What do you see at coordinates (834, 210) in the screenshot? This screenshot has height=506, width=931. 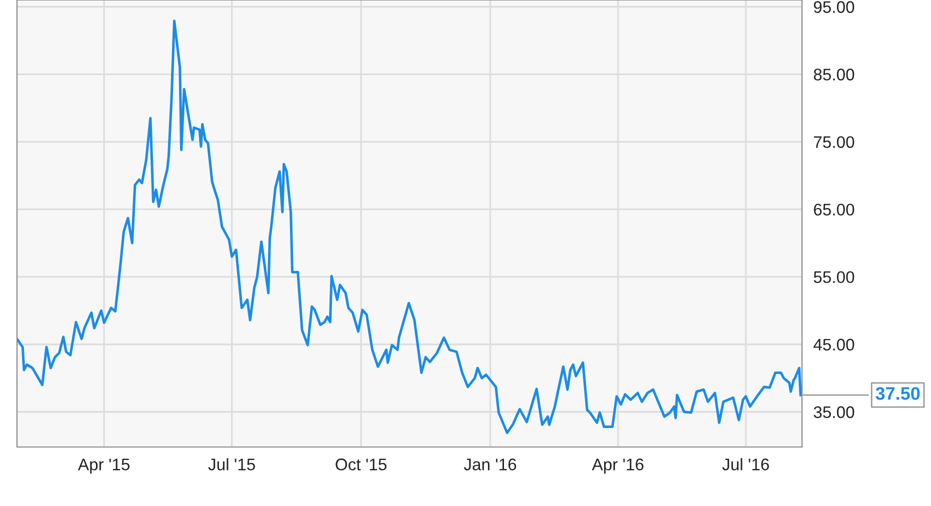 I see `y-tick-label: 65.00` at bounding box center [834, 210].